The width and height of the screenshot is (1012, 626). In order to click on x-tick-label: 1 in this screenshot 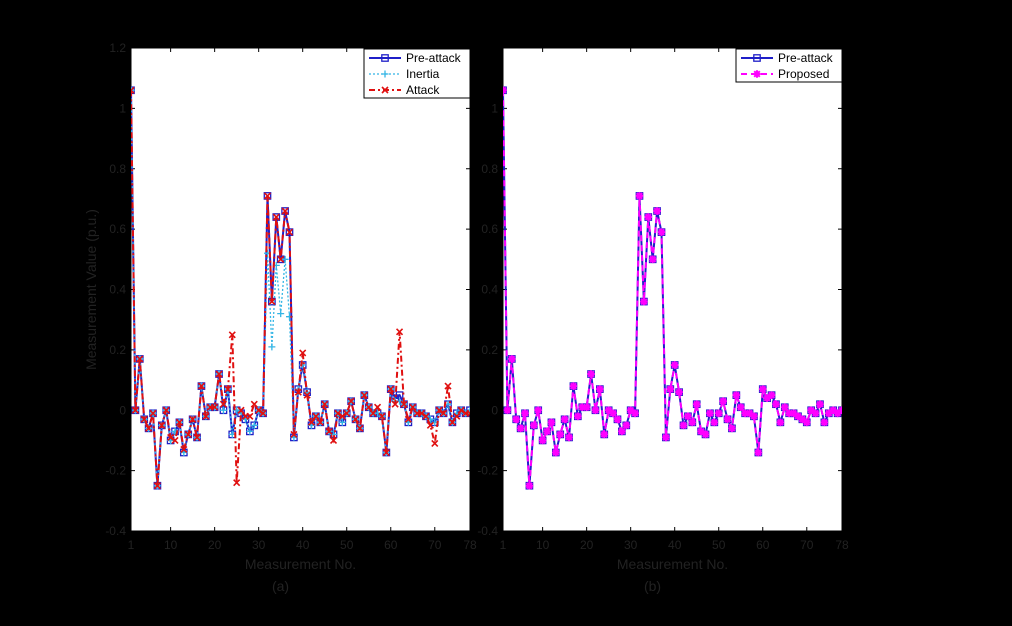, I will do `click(503, 545)`.